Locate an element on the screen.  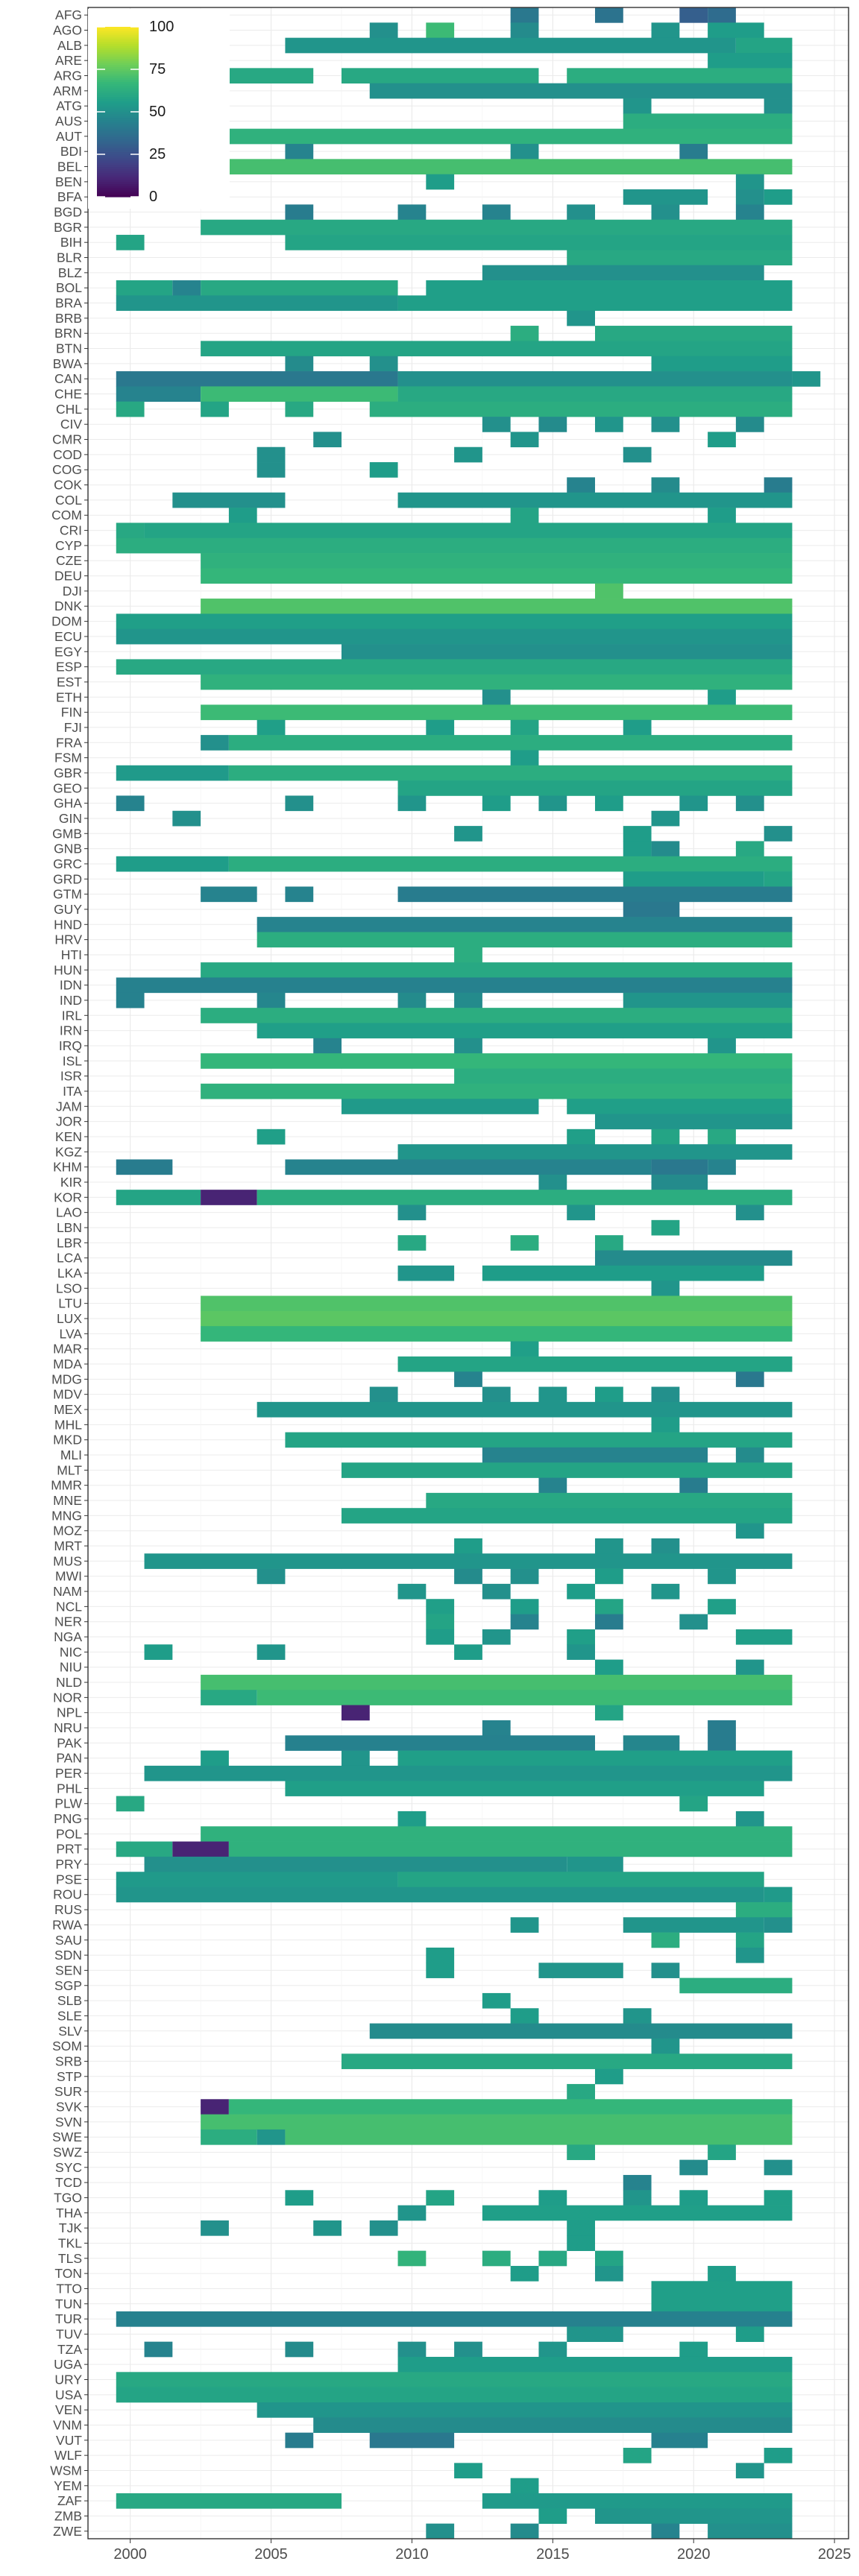
y-tick-label: YEM is located at coordinates (68, 2485).